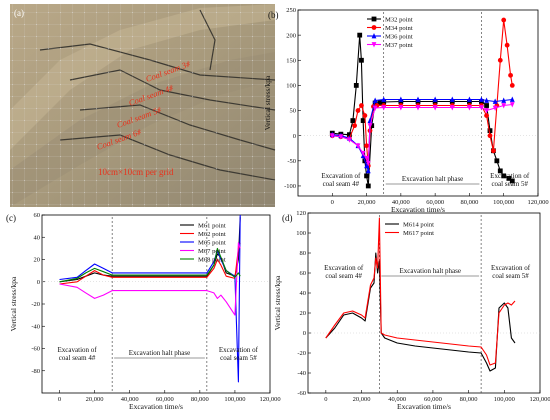  I want to click on legend-entry-label: M67 point, so click(212, 251).